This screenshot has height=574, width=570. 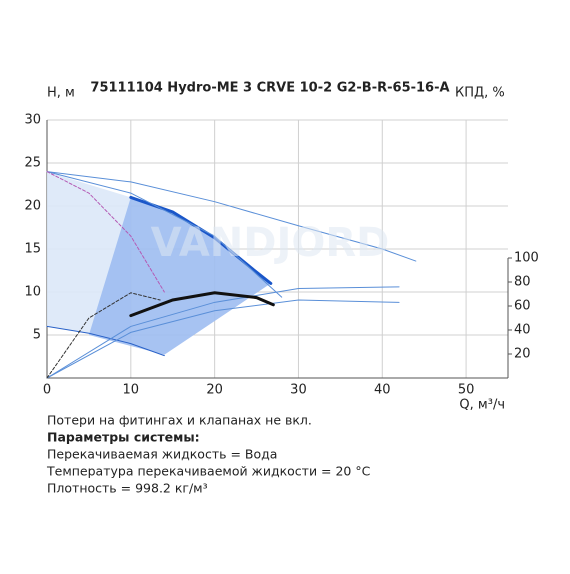 What do you see at coordinates (131, 390) in the screenshot?
I see `x-tick-label: 10` at bounding box center [131, 390].